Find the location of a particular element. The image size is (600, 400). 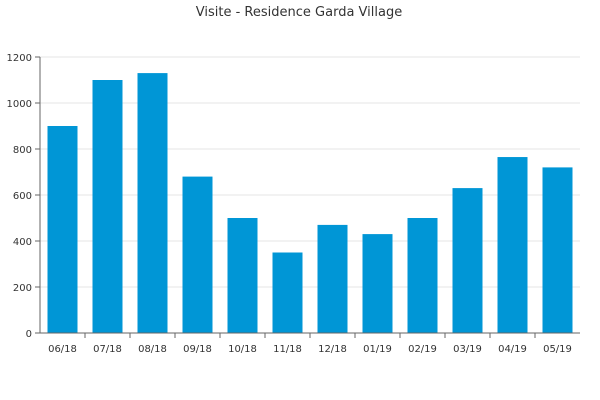

y-tick-label: 1000 is located at coordinates (19, 104).